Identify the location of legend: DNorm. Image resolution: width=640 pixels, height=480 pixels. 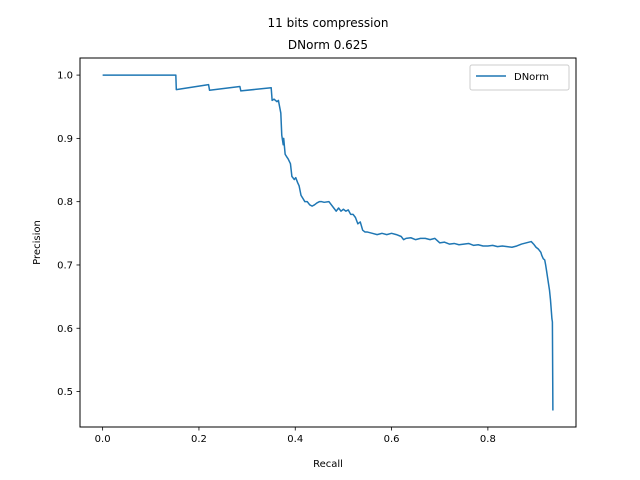
(519, 77).